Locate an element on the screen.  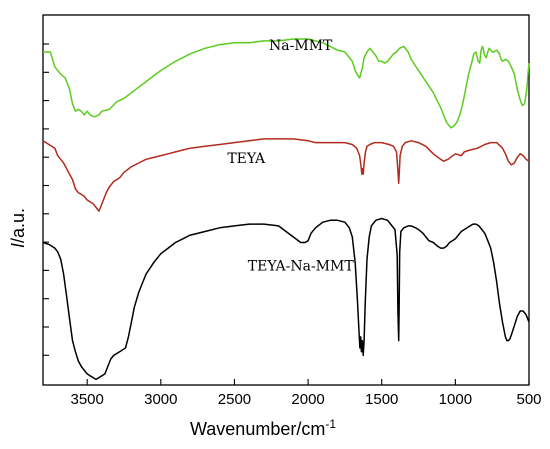
series-label-na-mmt: Na-MMT is located at coordinates (301, 46).